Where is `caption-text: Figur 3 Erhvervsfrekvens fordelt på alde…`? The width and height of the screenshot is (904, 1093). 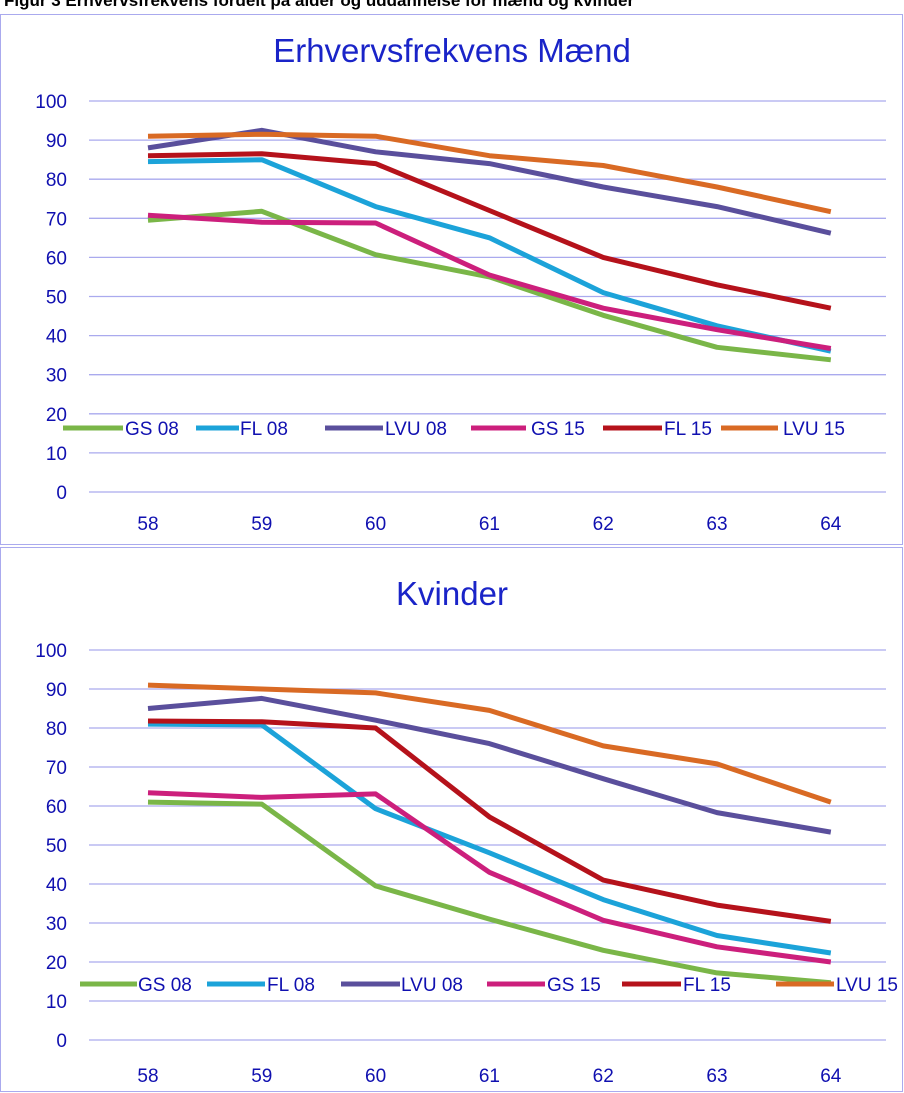 caption-text: Figur 3 Erhvervsfrekvens fordelt på alde… is located at coordinates (319, 5).